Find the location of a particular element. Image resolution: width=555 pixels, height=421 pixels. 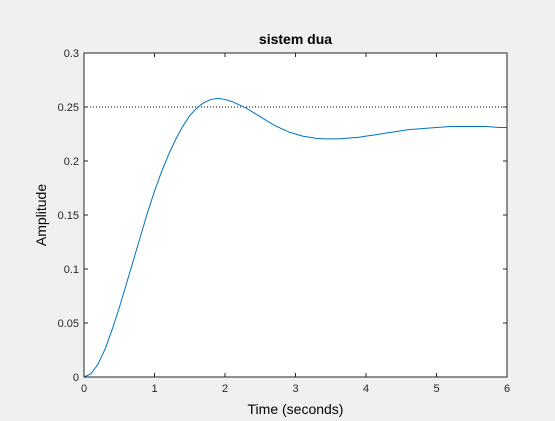

x-tick-label: 5 is located at coordinates (436, 389).